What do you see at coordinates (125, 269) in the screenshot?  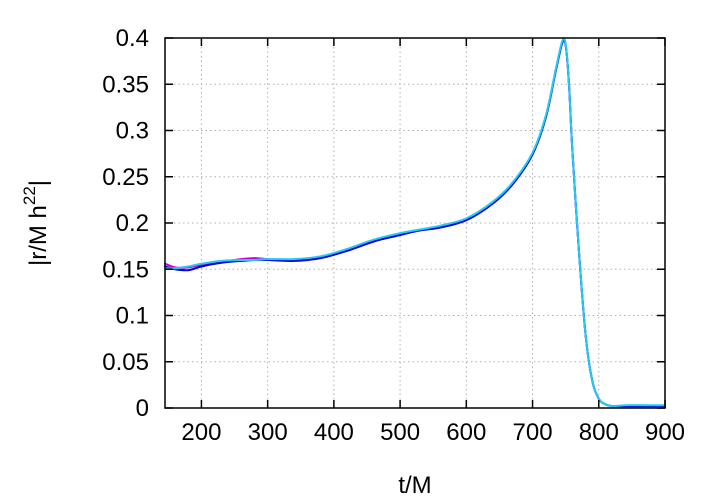 I see `y-tick-label: 0.15` at bounding box center [125, 269].